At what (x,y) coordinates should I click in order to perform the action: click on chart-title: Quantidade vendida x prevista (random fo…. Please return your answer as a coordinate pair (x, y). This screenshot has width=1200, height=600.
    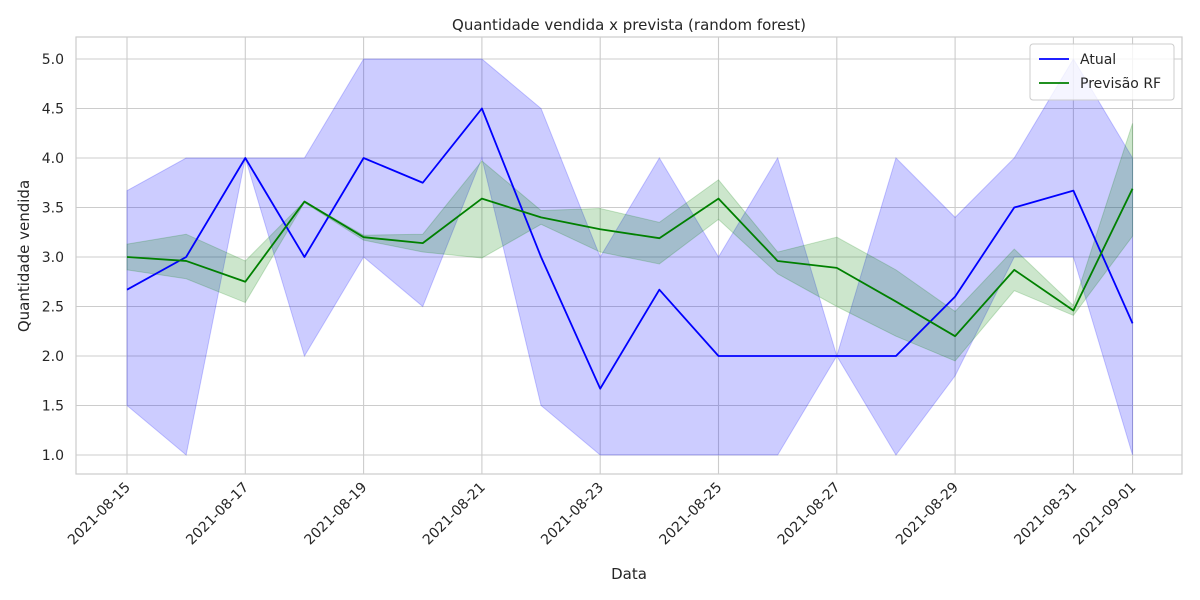
    Looking at the image, I should click on (629, 25).